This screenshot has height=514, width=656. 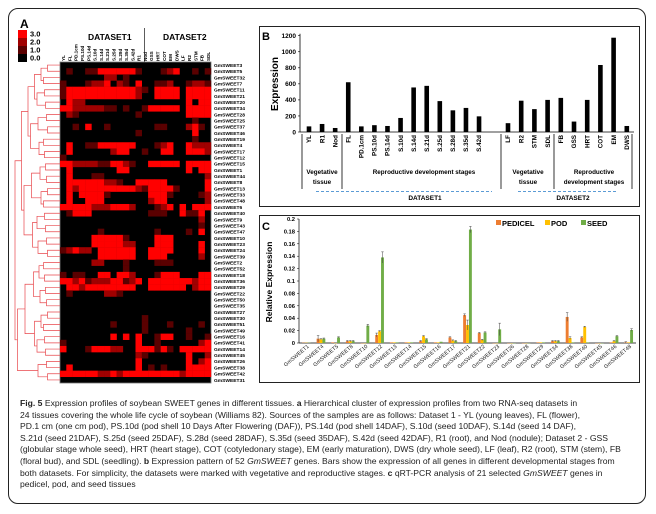 I want to click on bar-pod-GmSWEET17, so click(x=453, y=341).